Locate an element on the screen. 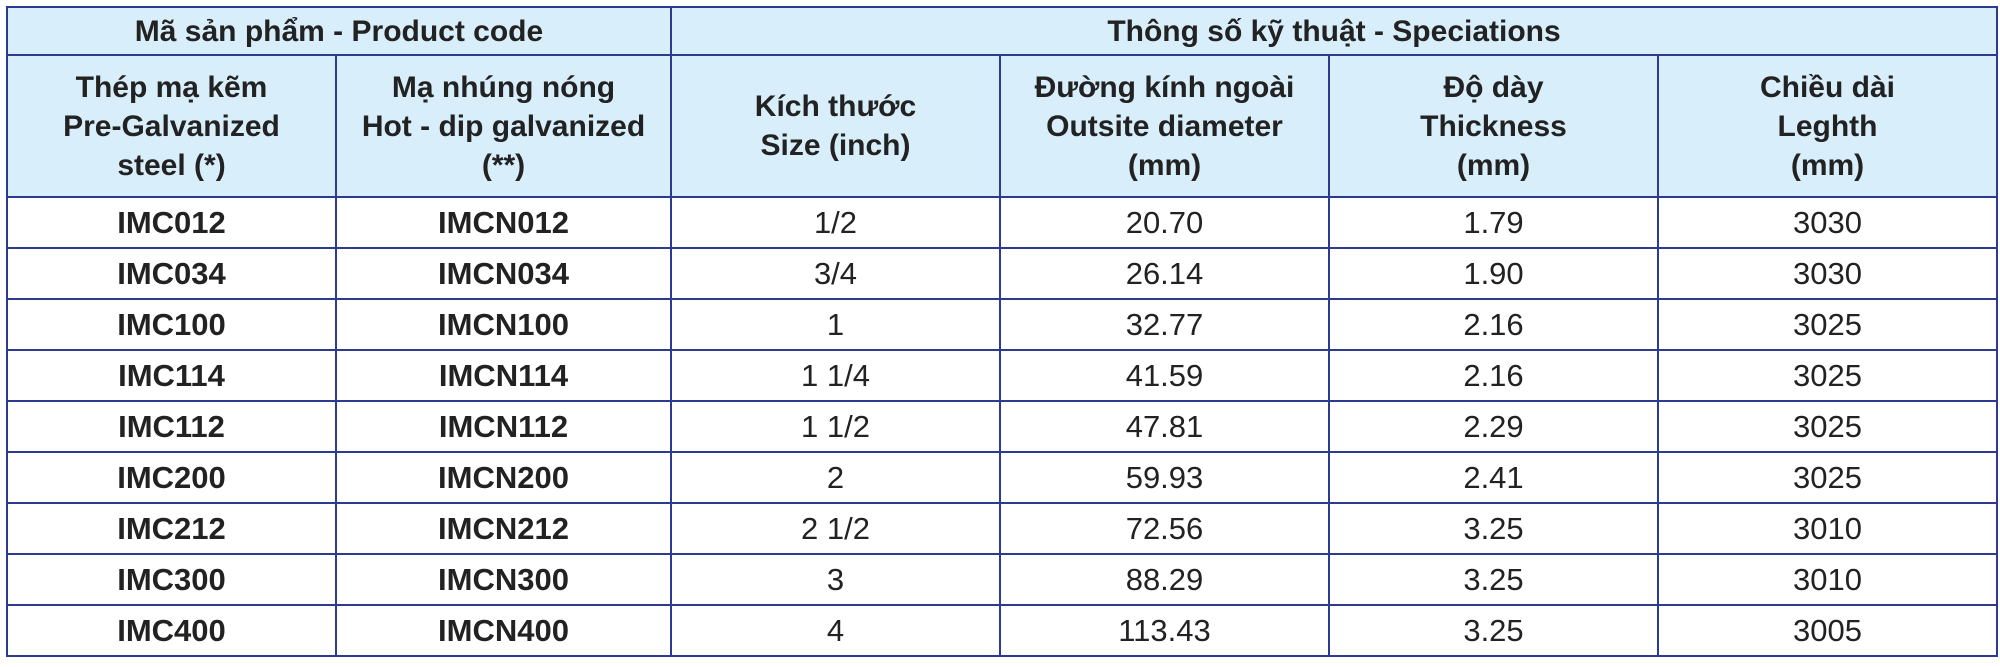 The width and height of the screenshot is (2000, 667). table-row: IMC300 IMCN300 3 88.29 3.25 3010 is located at coordinates (1002, 579).